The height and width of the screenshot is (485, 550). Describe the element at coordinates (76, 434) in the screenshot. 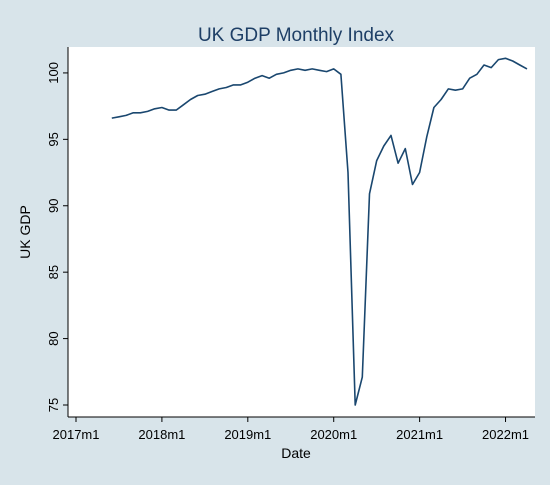

I see `x-tick-label: 2017m1` at that location.